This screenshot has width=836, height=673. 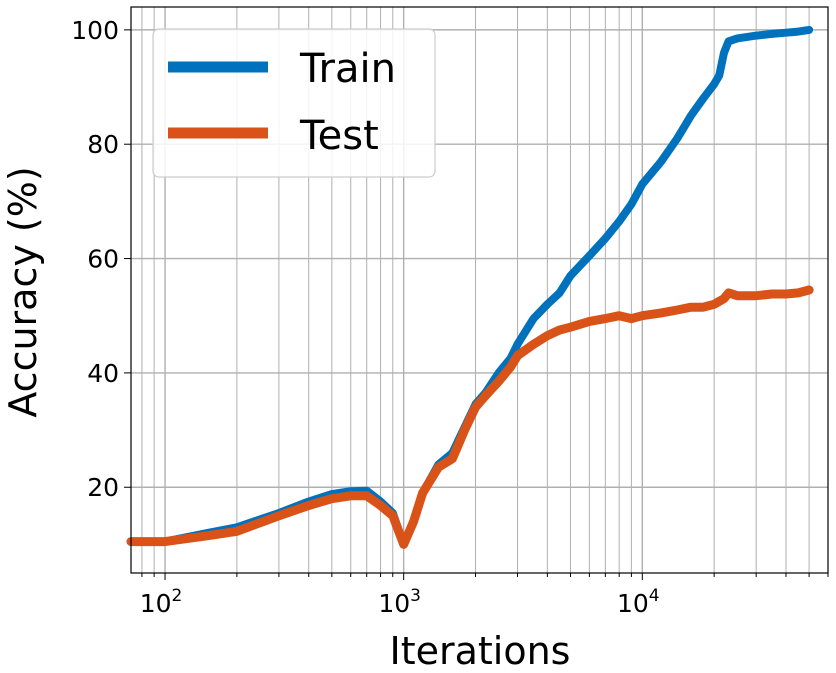 What do you see at coordinates (480, 651) in the screenshot?
I see `x-axis-title: Iterations` at bounding box center [480, 651].